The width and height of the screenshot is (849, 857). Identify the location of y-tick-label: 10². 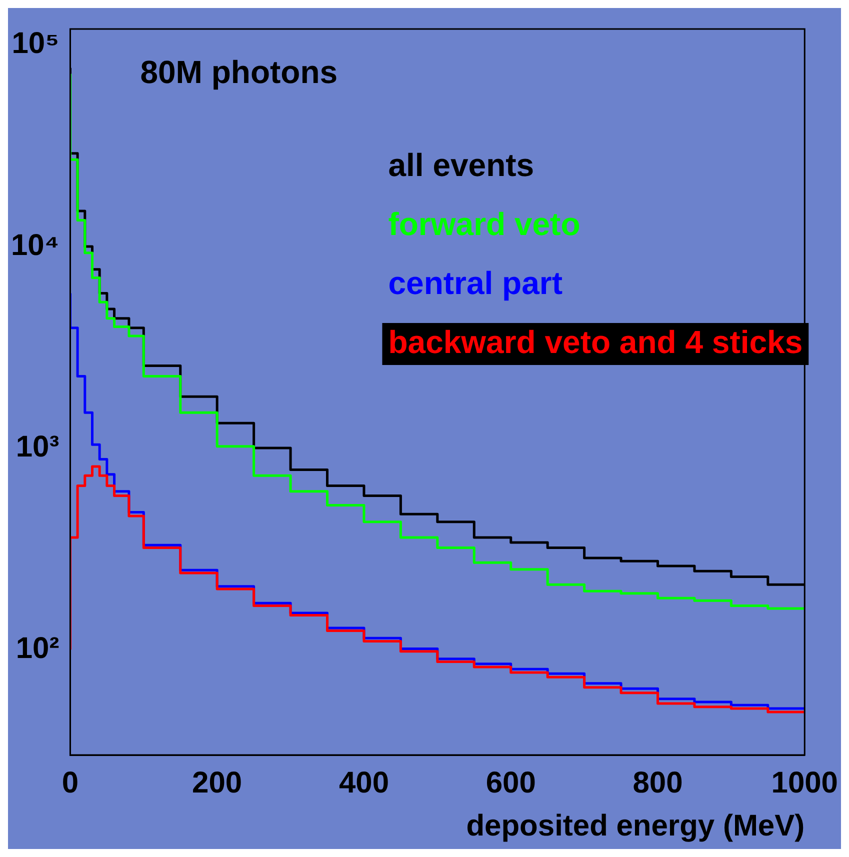
(38, 648).